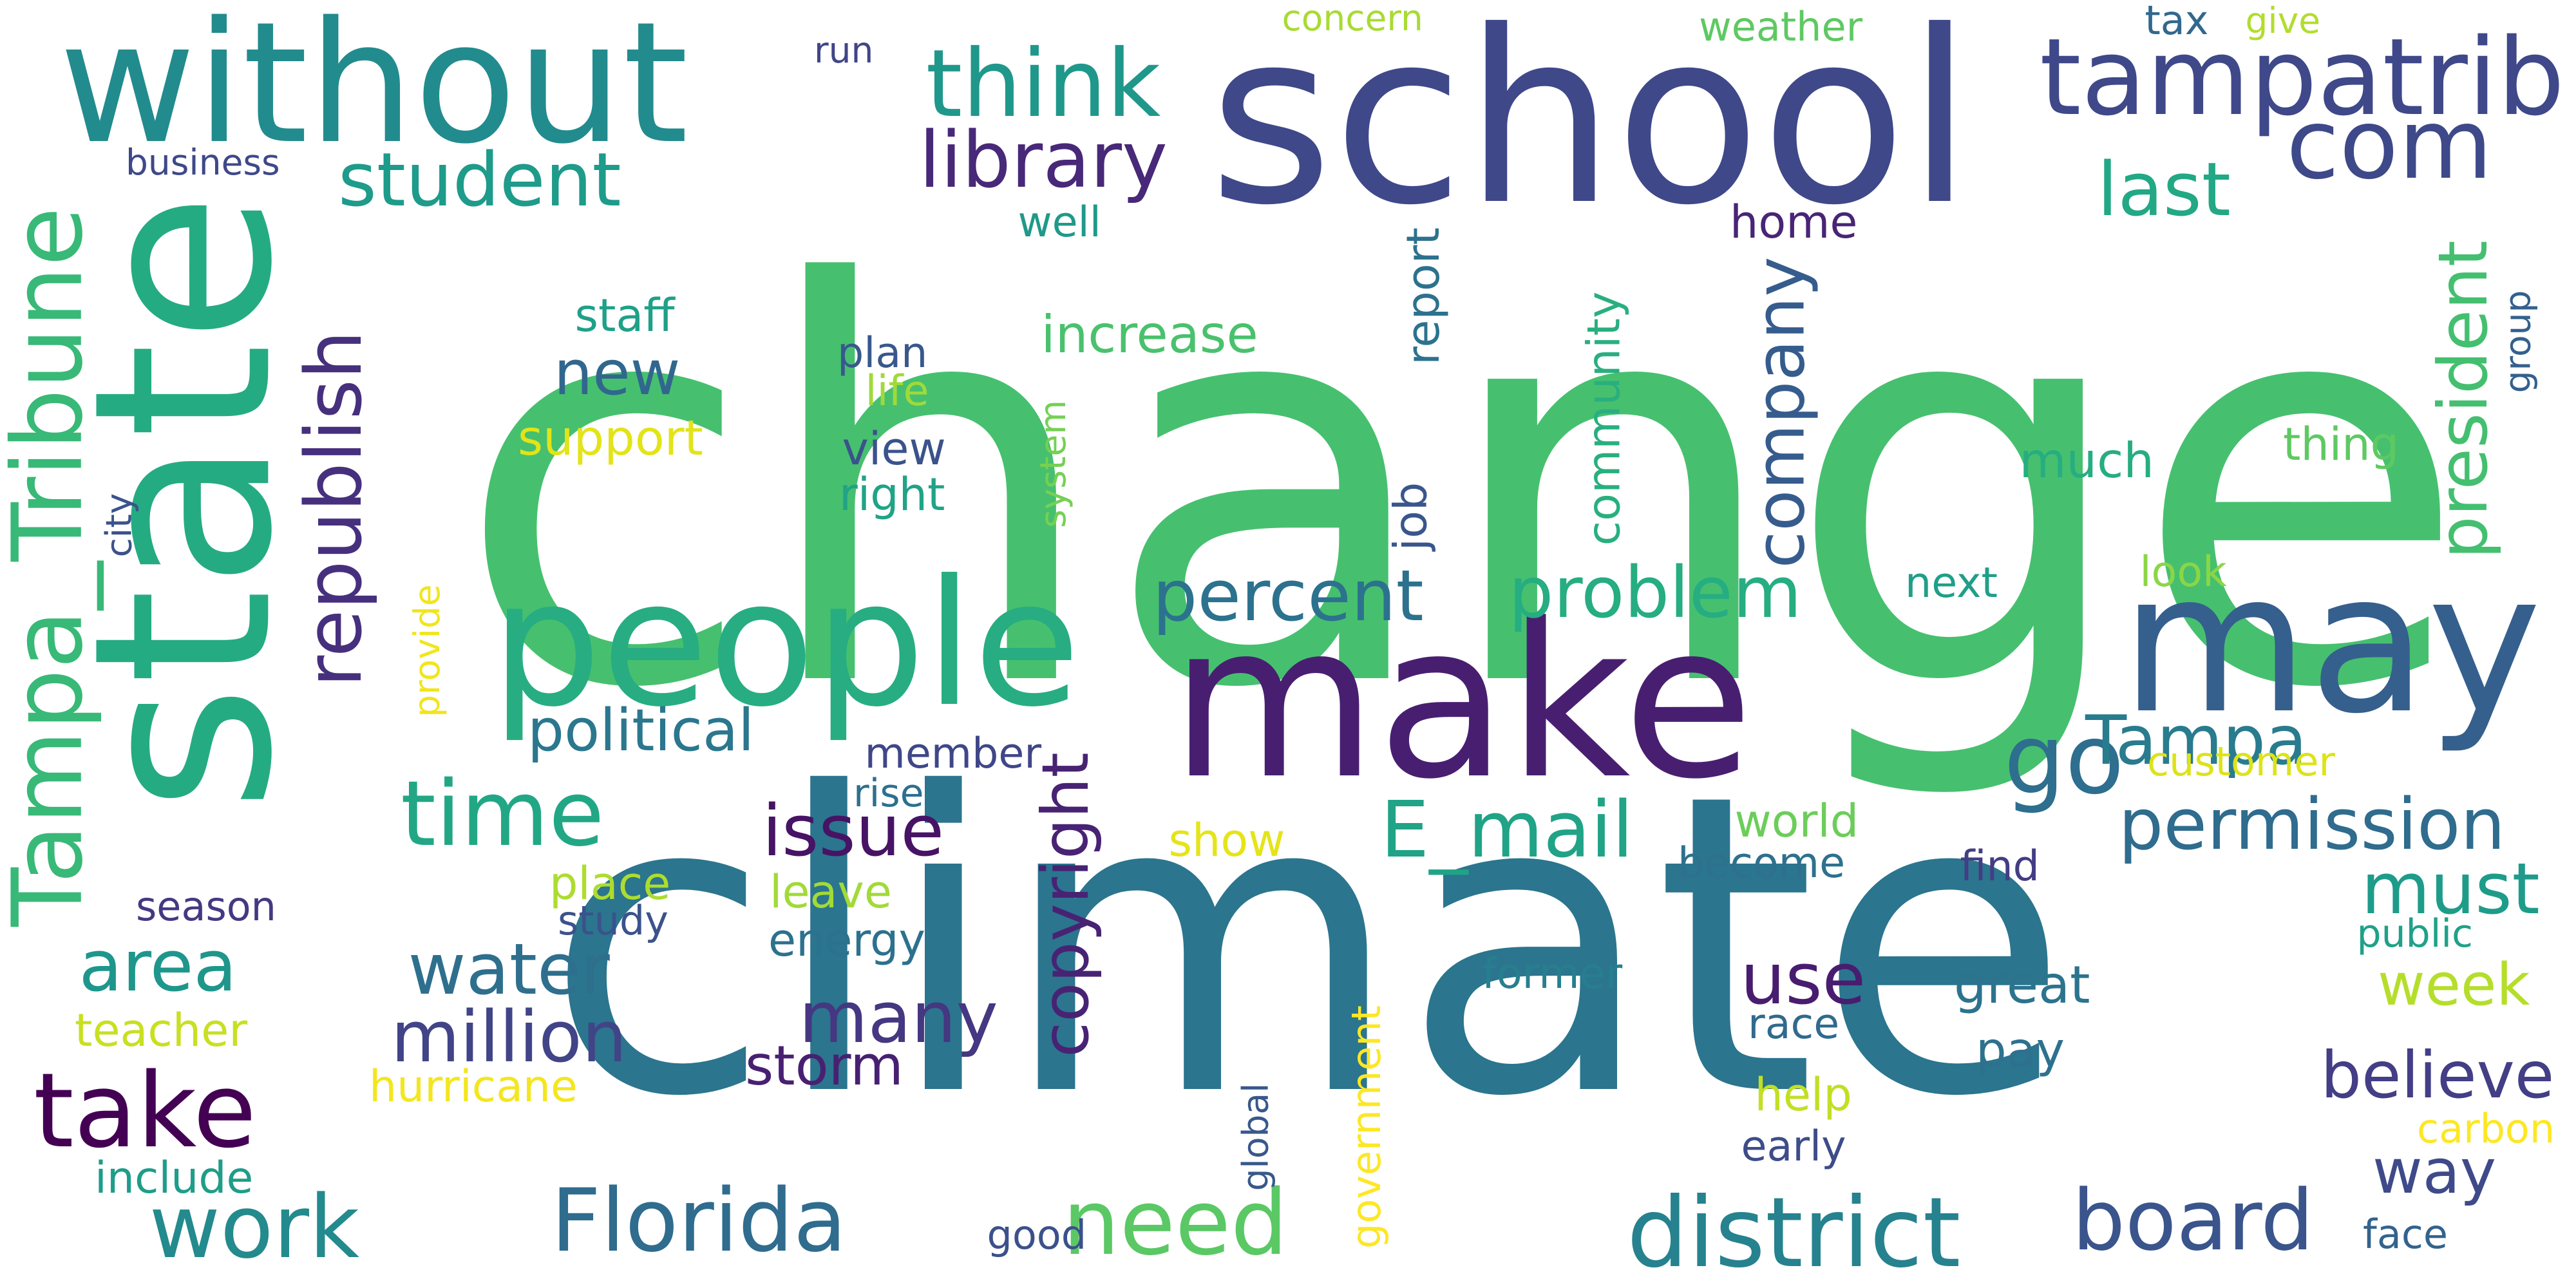 This screenshot has height=1288, width=2576. I want to click on word-way: way, so click(2434, 1172).